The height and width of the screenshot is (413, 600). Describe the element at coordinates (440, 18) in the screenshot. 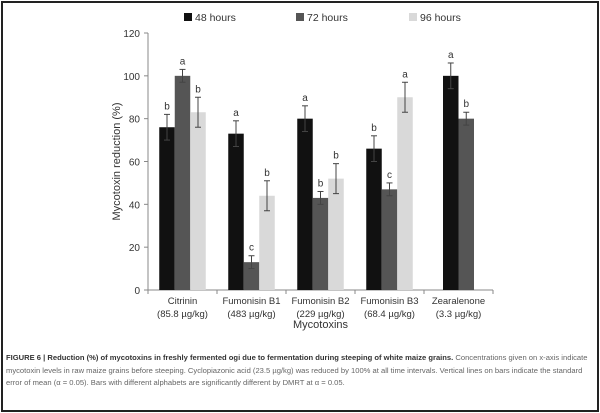

I see `legend-label: 96 hours` at that location.